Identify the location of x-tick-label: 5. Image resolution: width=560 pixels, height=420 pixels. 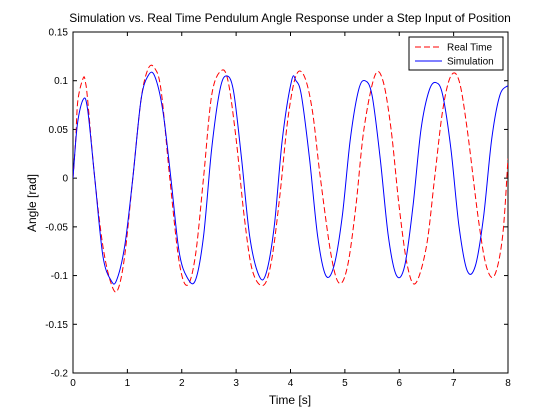
(345, 383).